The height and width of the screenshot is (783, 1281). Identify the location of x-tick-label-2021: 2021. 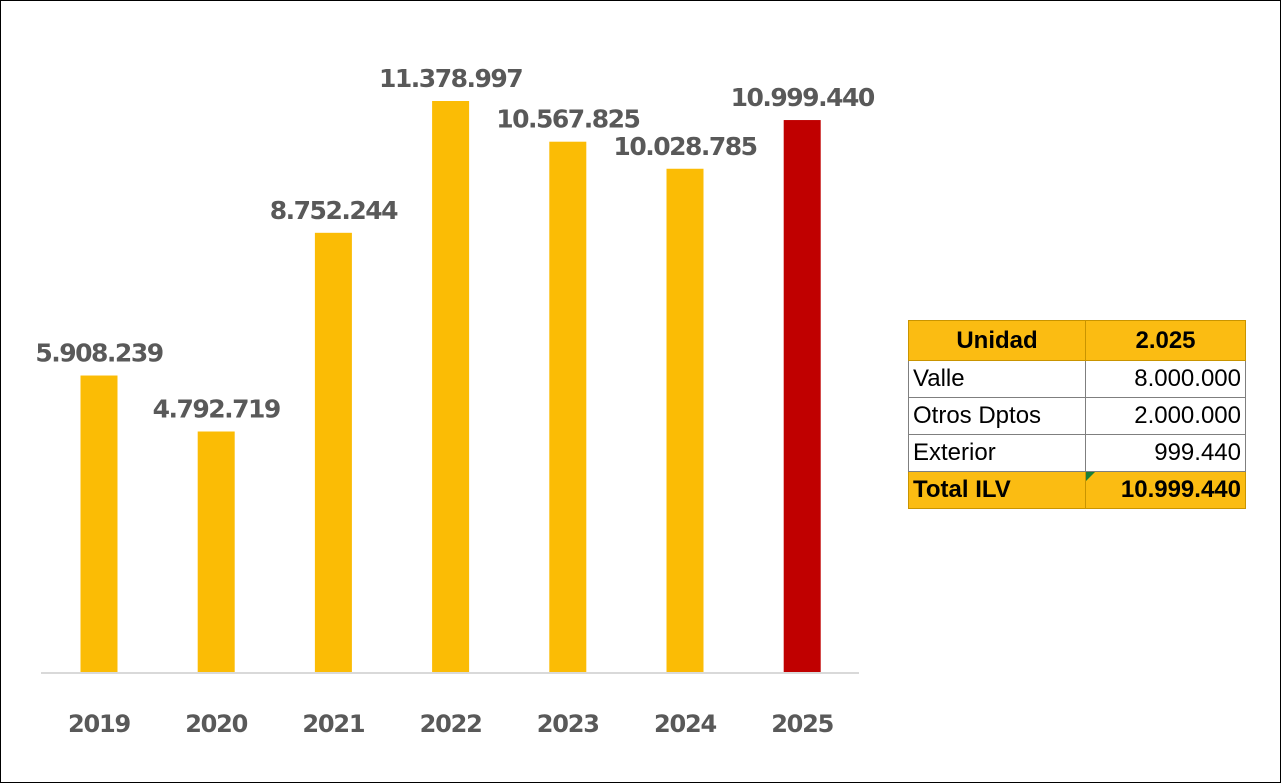
(333, 724).